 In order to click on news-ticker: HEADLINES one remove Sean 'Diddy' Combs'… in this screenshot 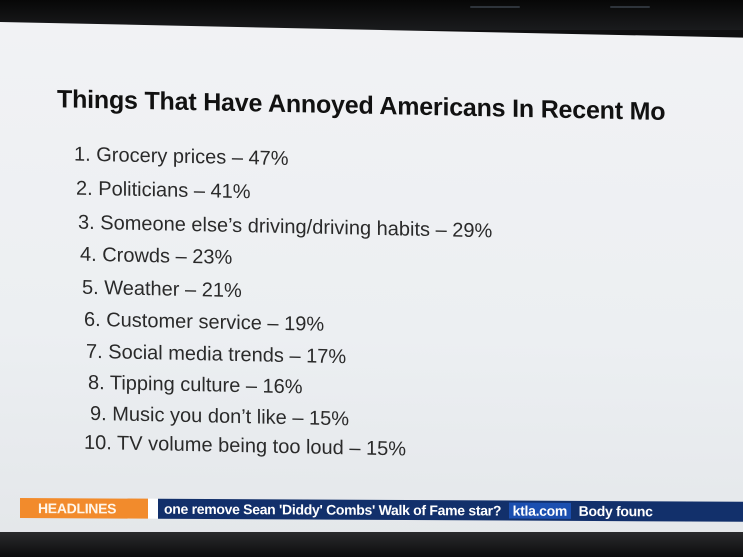, I will do `click(381, 510)`.